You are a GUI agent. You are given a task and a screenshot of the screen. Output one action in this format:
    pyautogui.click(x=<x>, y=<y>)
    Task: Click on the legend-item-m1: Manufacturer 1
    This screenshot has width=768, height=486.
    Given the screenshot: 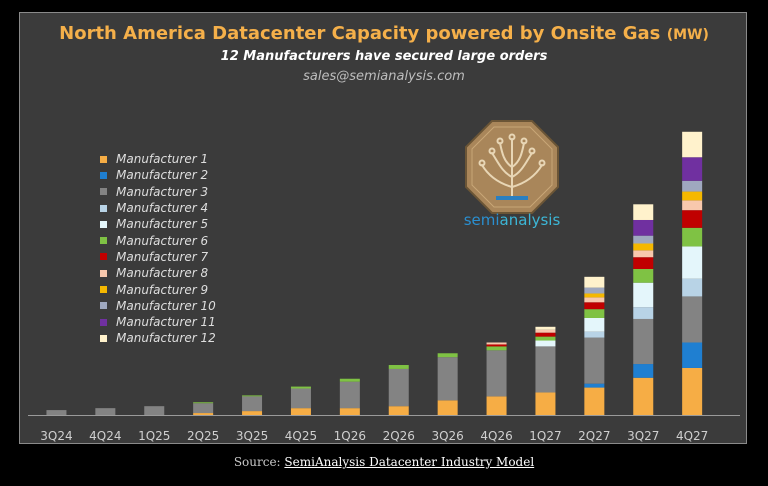 What is the action you would take?
    pyautogui.click(x=158, y=159)
    